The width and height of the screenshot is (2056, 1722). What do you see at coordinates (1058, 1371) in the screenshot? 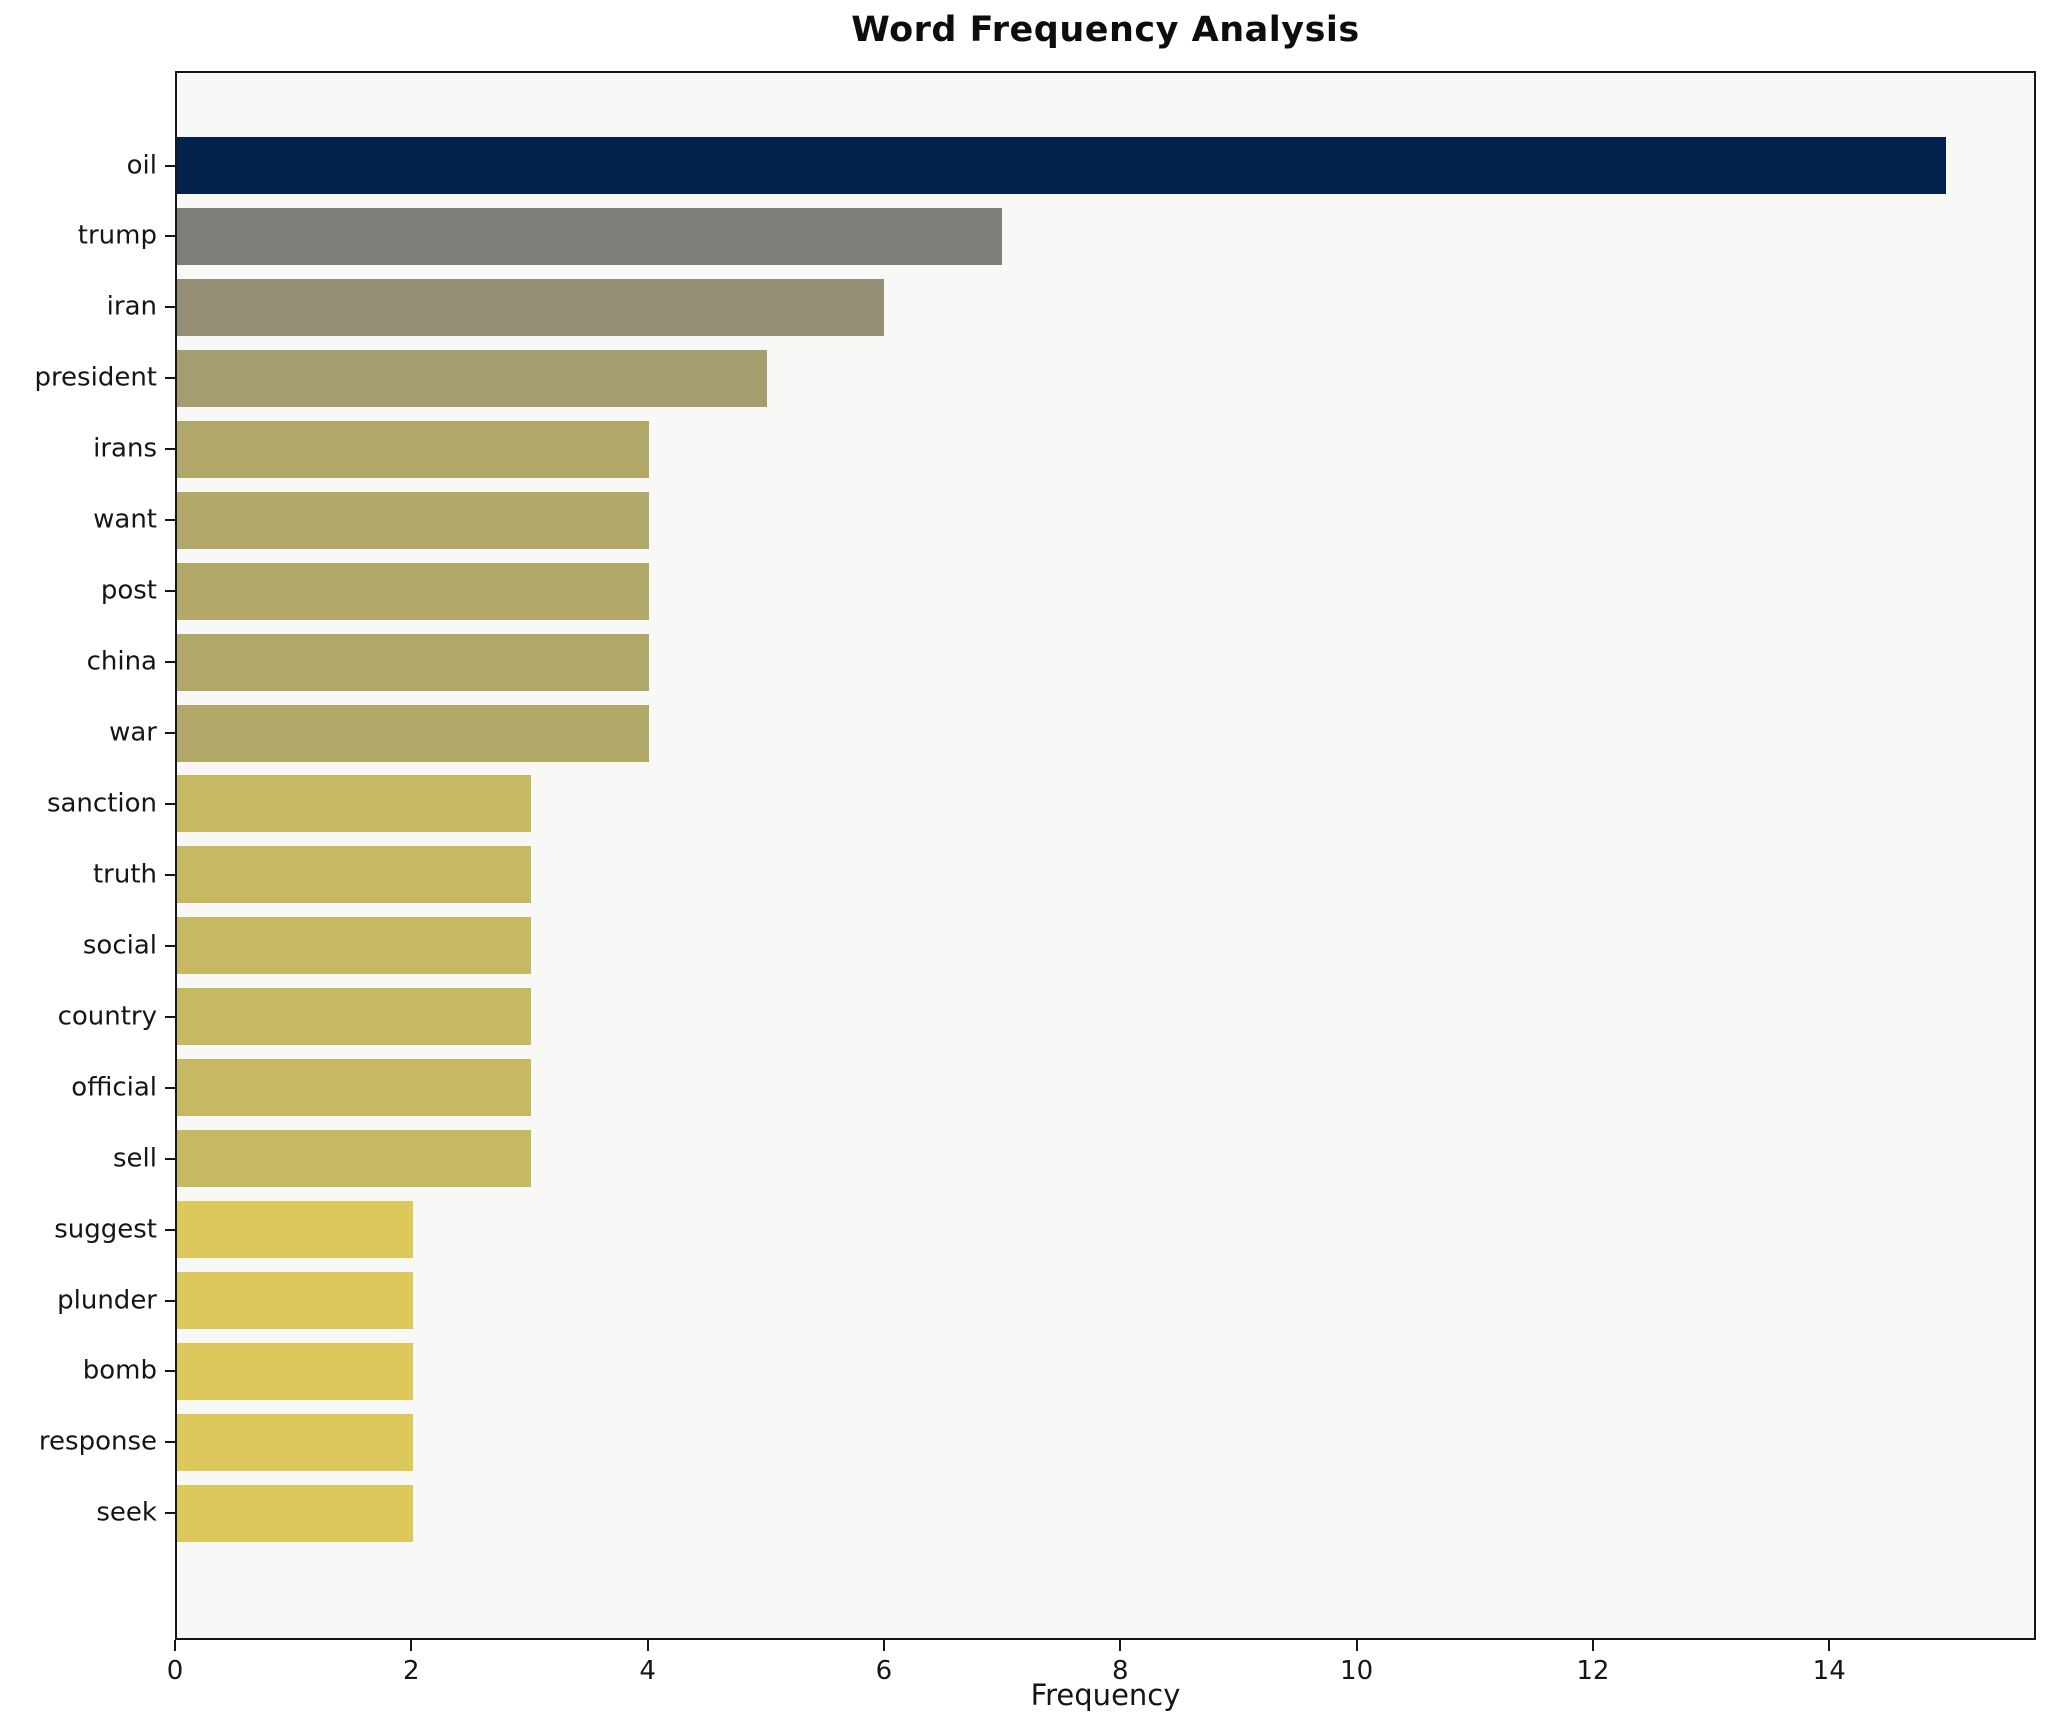
I see `bar-row: bomb` at bounding box center [1058, 1371].